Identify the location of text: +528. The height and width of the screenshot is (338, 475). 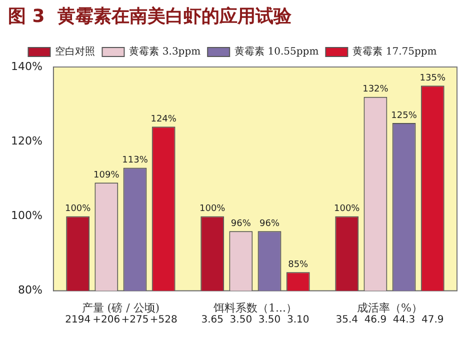
(164, 320).